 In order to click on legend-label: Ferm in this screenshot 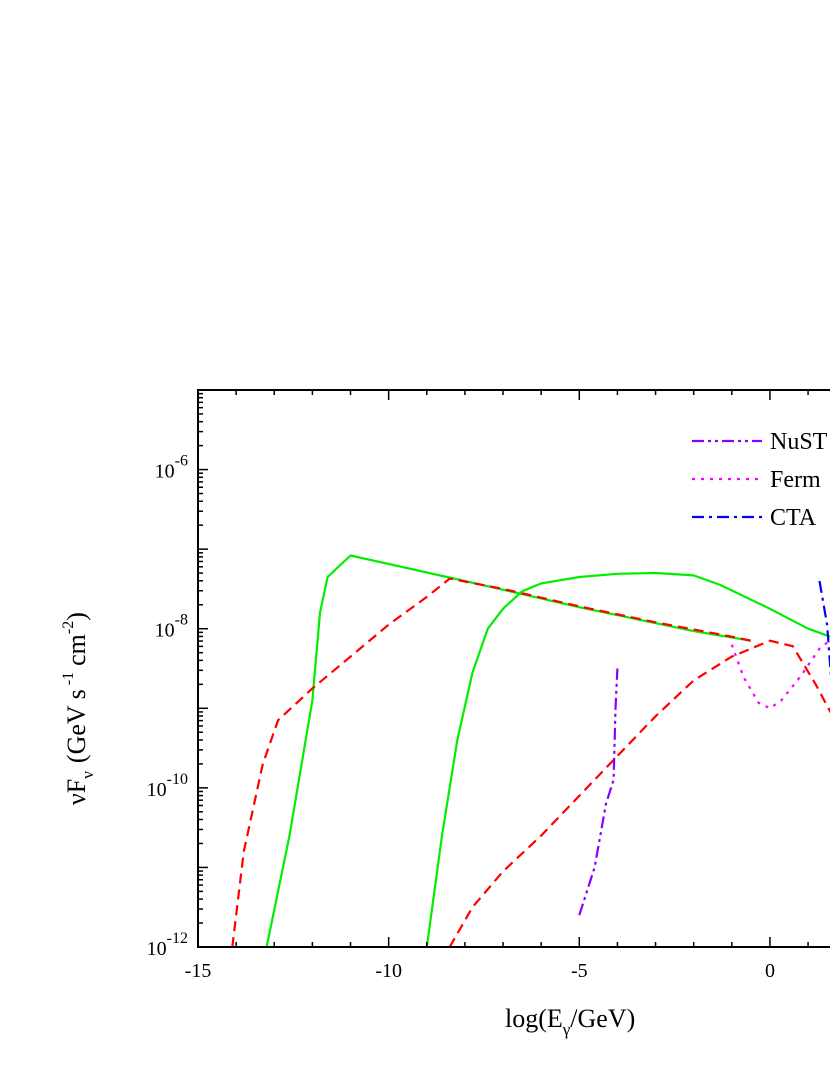, I will do `click(795, 480)`.